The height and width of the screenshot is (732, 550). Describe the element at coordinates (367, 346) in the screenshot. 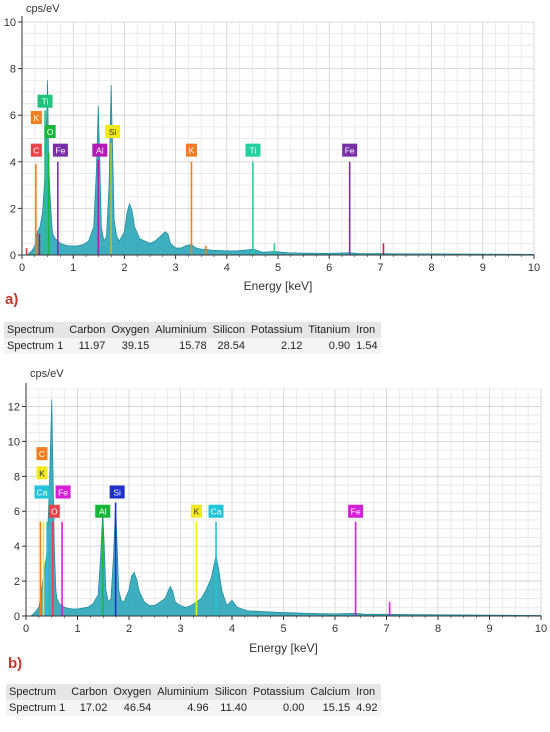

I see `cell-iron: 1.54` at that location.